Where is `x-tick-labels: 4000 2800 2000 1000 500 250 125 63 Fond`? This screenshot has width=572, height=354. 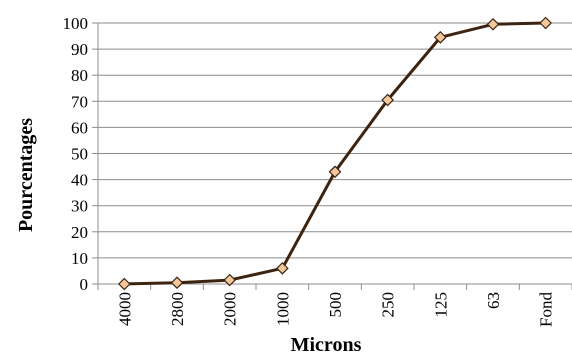
x-tick-labels: 4000 2800 2000 1000 500 250 125 63 Fond is located at coordinates (335, 309).